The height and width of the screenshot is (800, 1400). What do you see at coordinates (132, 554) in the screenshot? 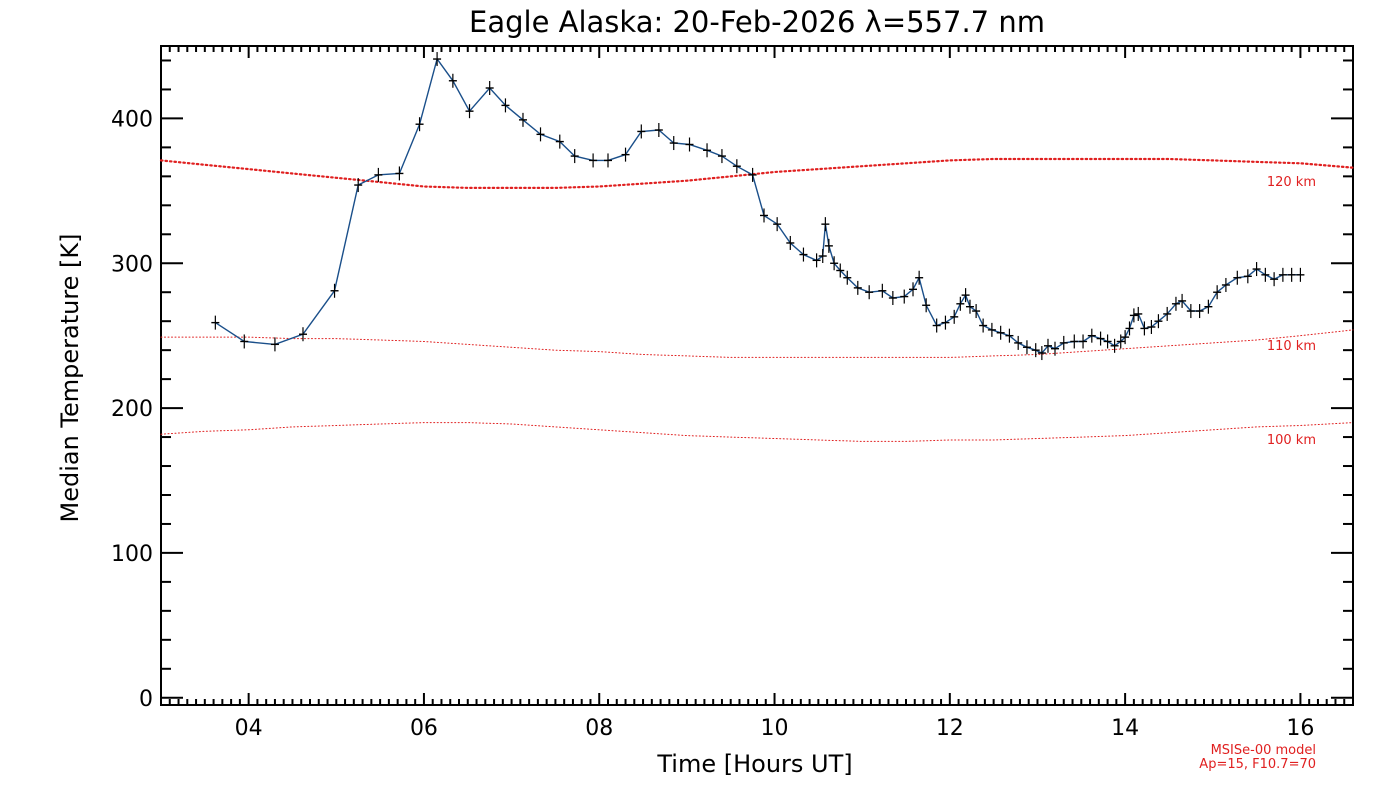
I see `y-tick-label: 100` at bounding box center [132, 554].